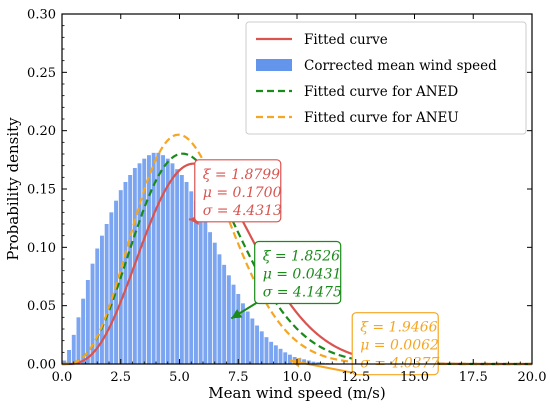  I want to click on annotation-text: μ = 0.0062, so click(399, 346).